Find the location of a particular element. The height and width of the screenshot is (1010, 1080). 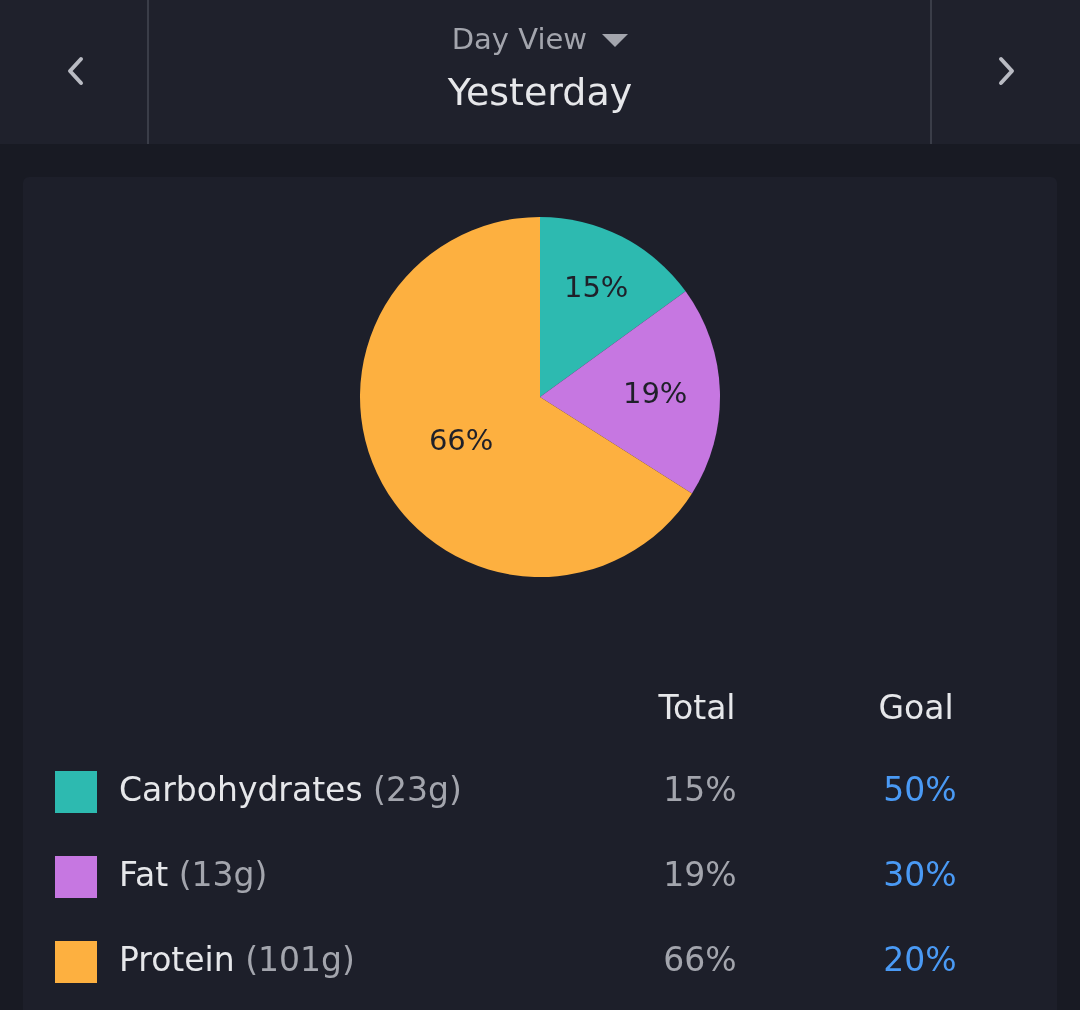

text: 15% is located at coordinates (700, 789).